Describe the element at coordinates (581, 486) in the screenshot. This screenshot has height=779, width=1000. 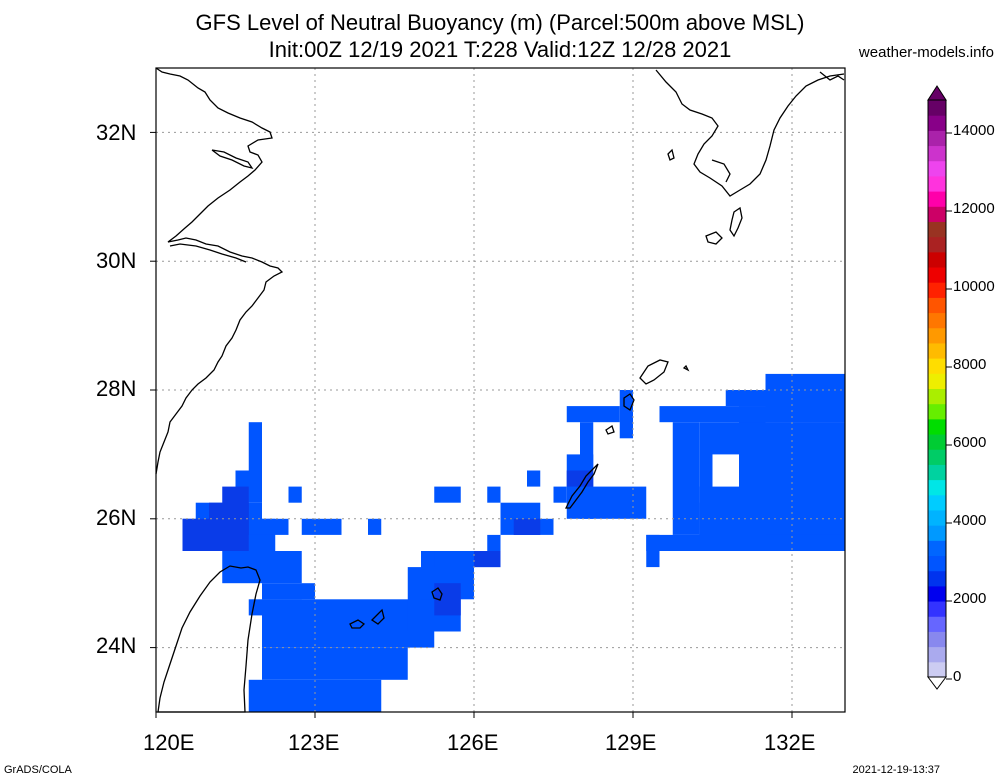
I see `ryukyu-okinawa` at that location.